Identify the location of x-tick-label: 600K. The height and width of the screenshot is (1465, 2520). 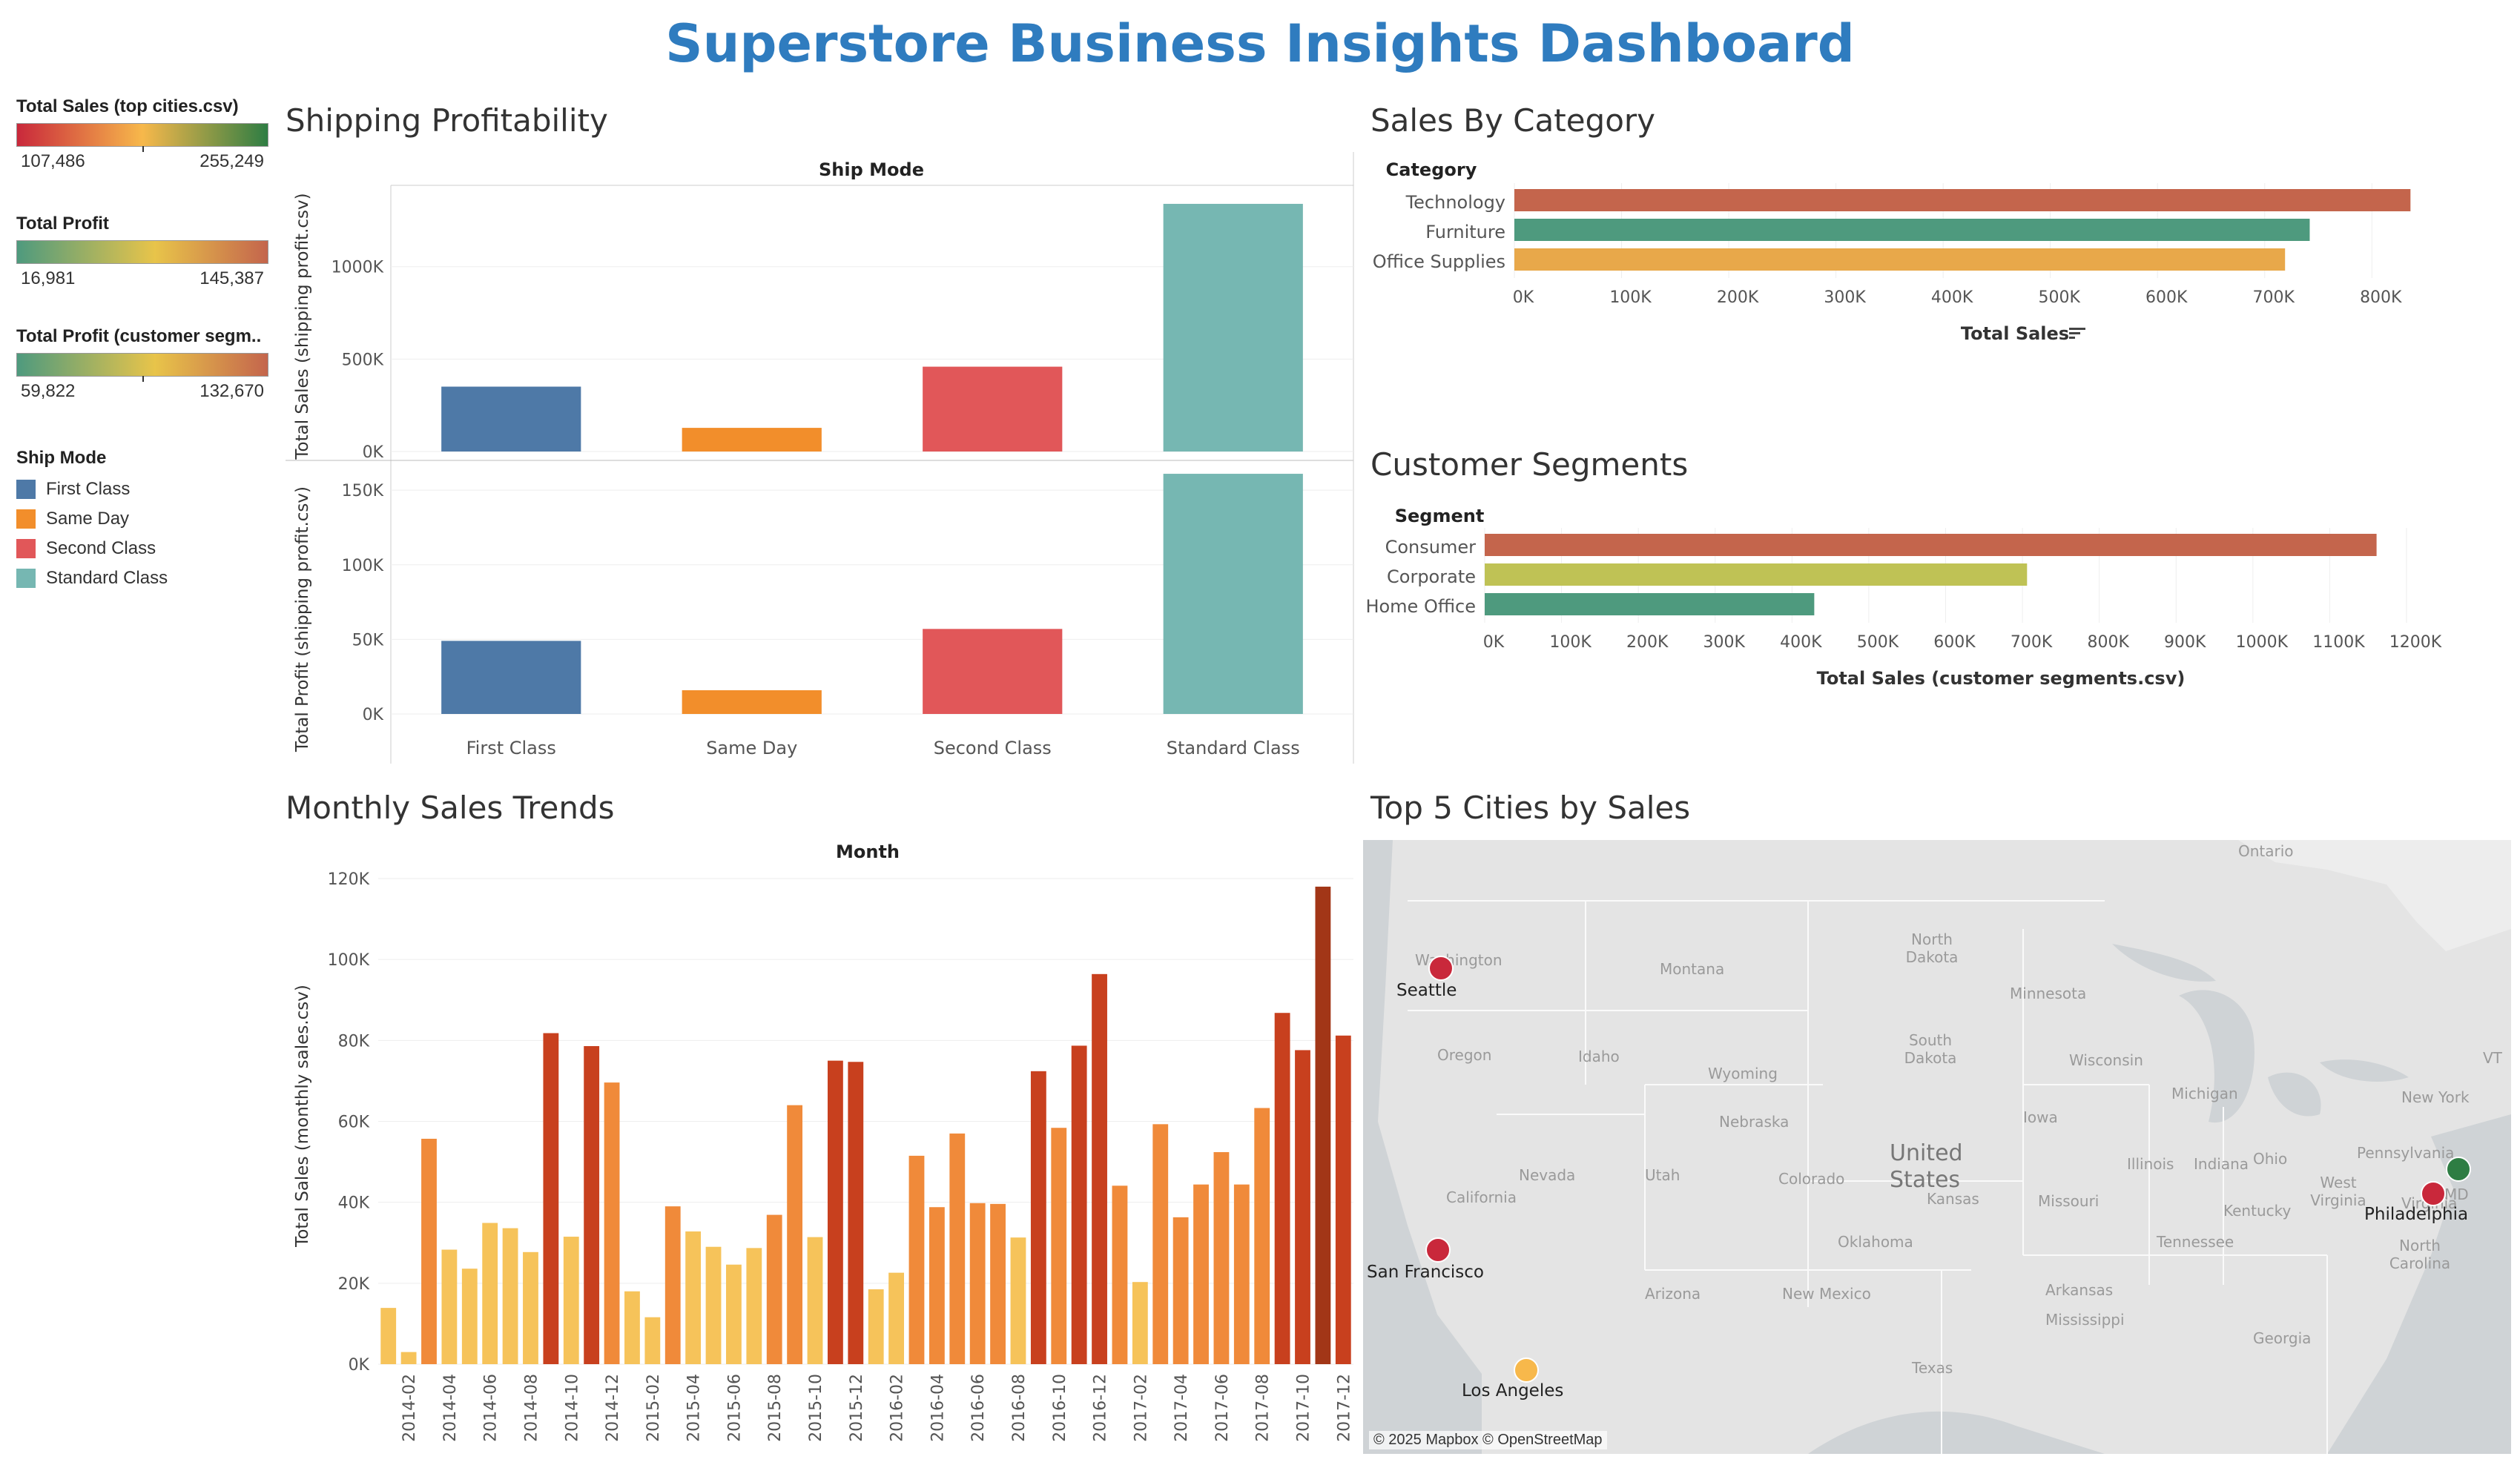
(2166, 297).